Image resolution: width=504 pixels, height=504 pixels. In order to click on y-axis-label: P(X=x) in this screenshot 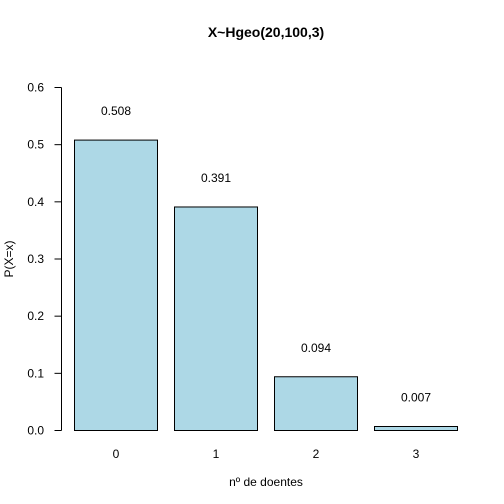, I will do `click(9, 258)`.